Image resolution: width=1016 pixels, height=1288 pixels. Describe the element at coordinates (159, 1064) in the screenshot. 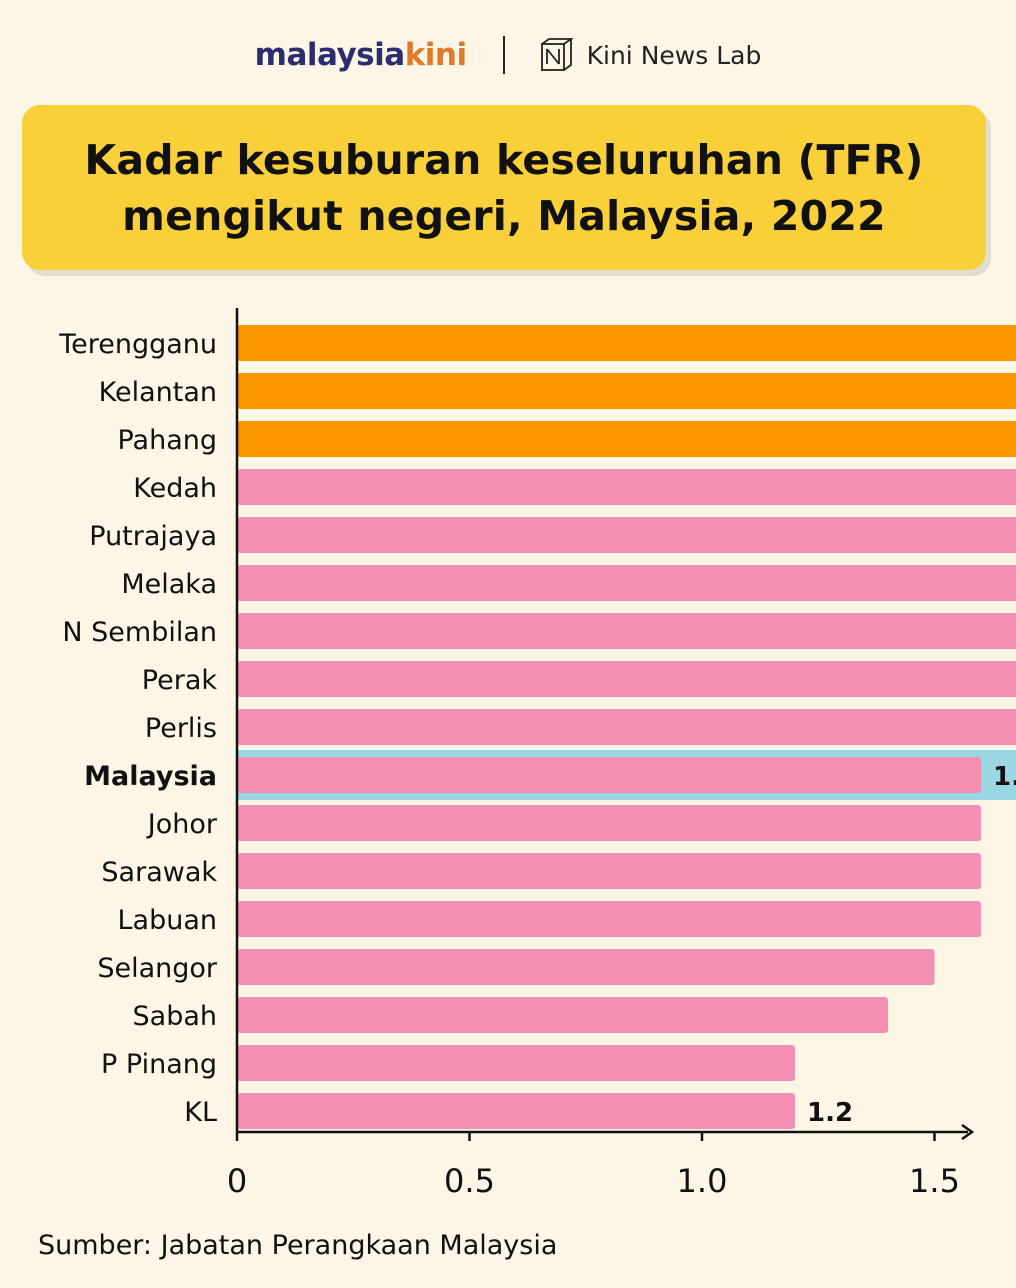

I see `category-label: P Pinang` at that location.